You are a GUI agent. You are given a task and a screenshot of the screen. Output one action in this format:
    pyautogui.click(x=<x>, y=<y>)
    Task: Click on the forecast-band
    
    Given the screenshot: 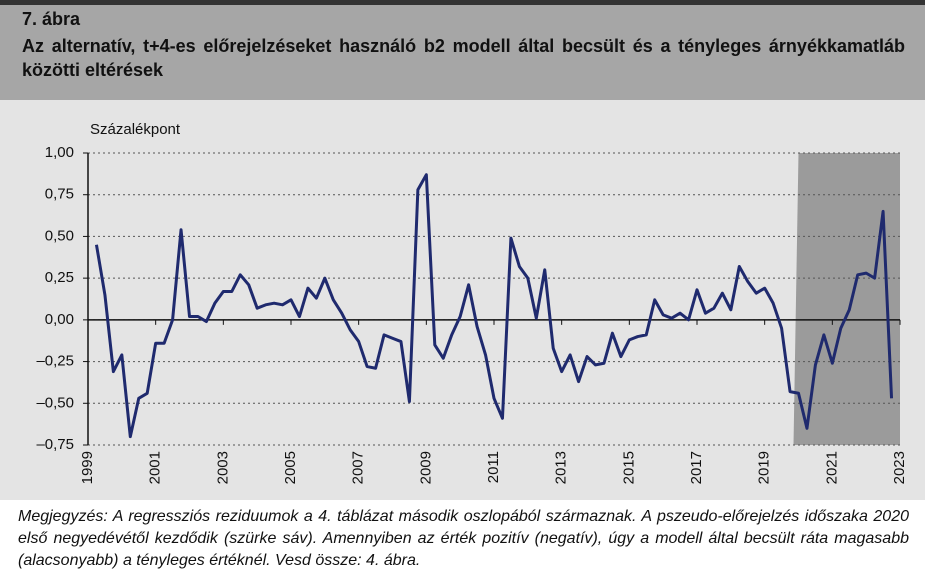 What is the action you would take?
    pyautogui.click(x=846, y=299)
    